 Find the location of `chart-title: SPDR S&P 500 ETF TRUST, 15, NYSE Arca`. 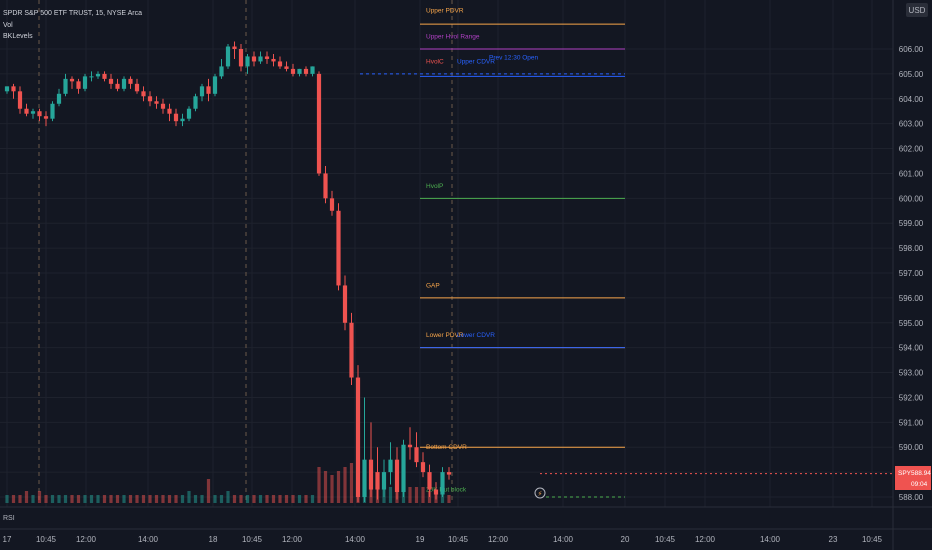

chart-title: SPDR S&P 500 ETF TRUST, 15, NYSE Arca is located at coordinates (72, 13).